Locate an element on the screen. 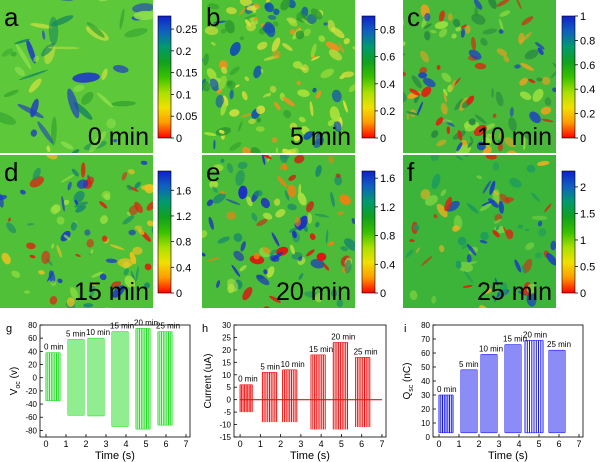 Image resolution: width=600 pixels, height=462 pixels. y-tick-label: 20 is located at coordinates (425, 409).